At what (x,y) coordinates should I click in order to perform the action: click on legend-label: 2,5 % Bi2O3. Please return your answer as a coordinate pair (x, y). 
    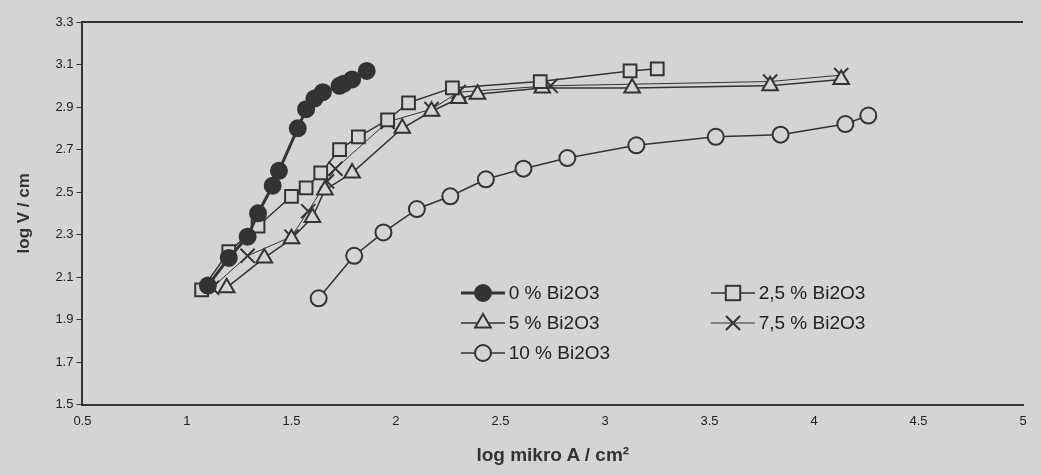
    Looking at the image, I should click on (812, 293).